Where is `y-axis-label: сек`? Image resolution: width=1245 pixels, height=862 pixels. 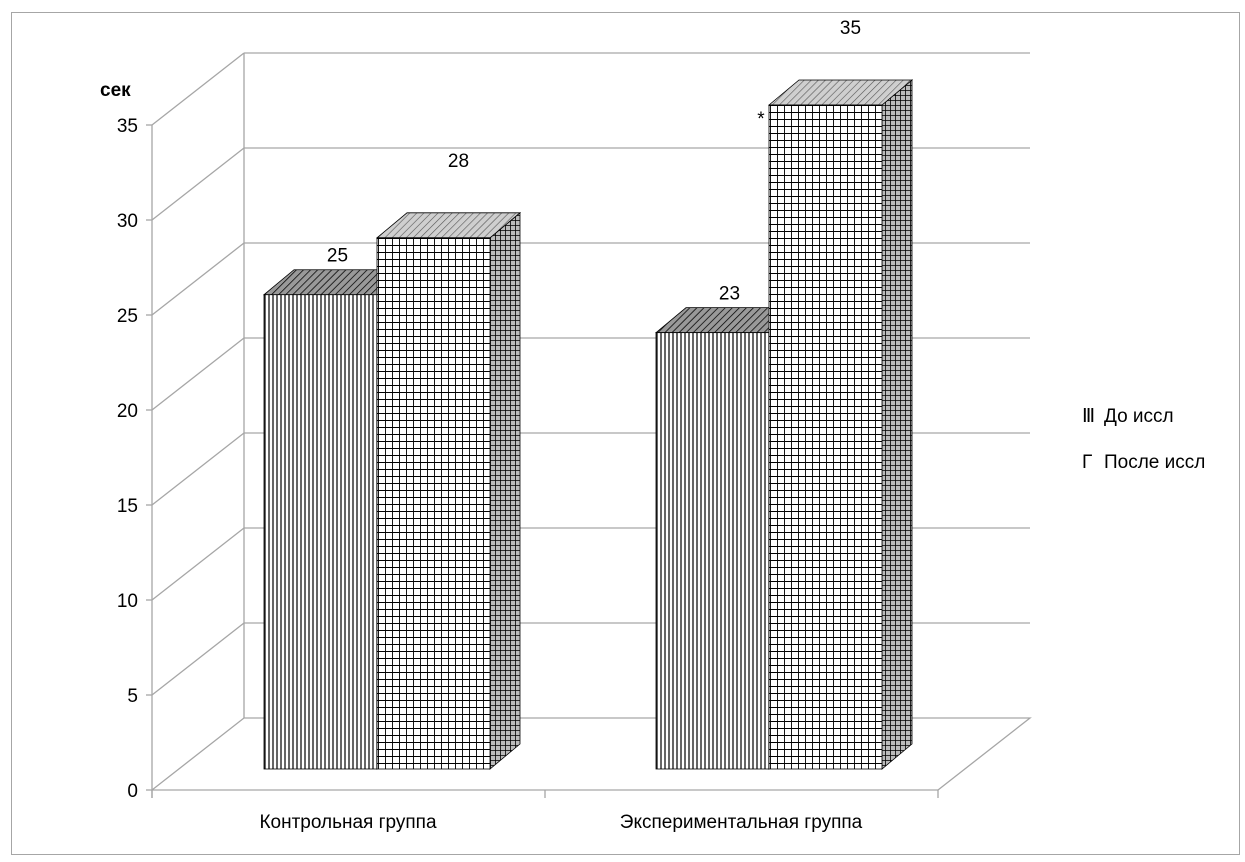 y-axis-label: сек is located at coordinates (115, 90).